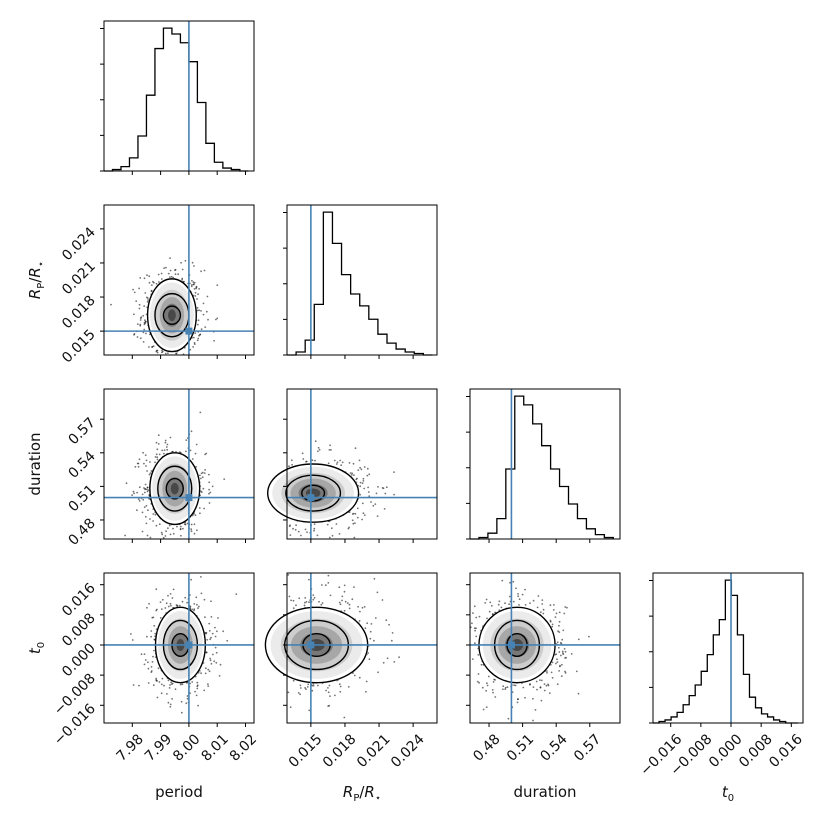 Image resolution: width=831 pixels, height=831 pixels. I want to click on xtick-label-duration: 0.54, so click(553, 747).